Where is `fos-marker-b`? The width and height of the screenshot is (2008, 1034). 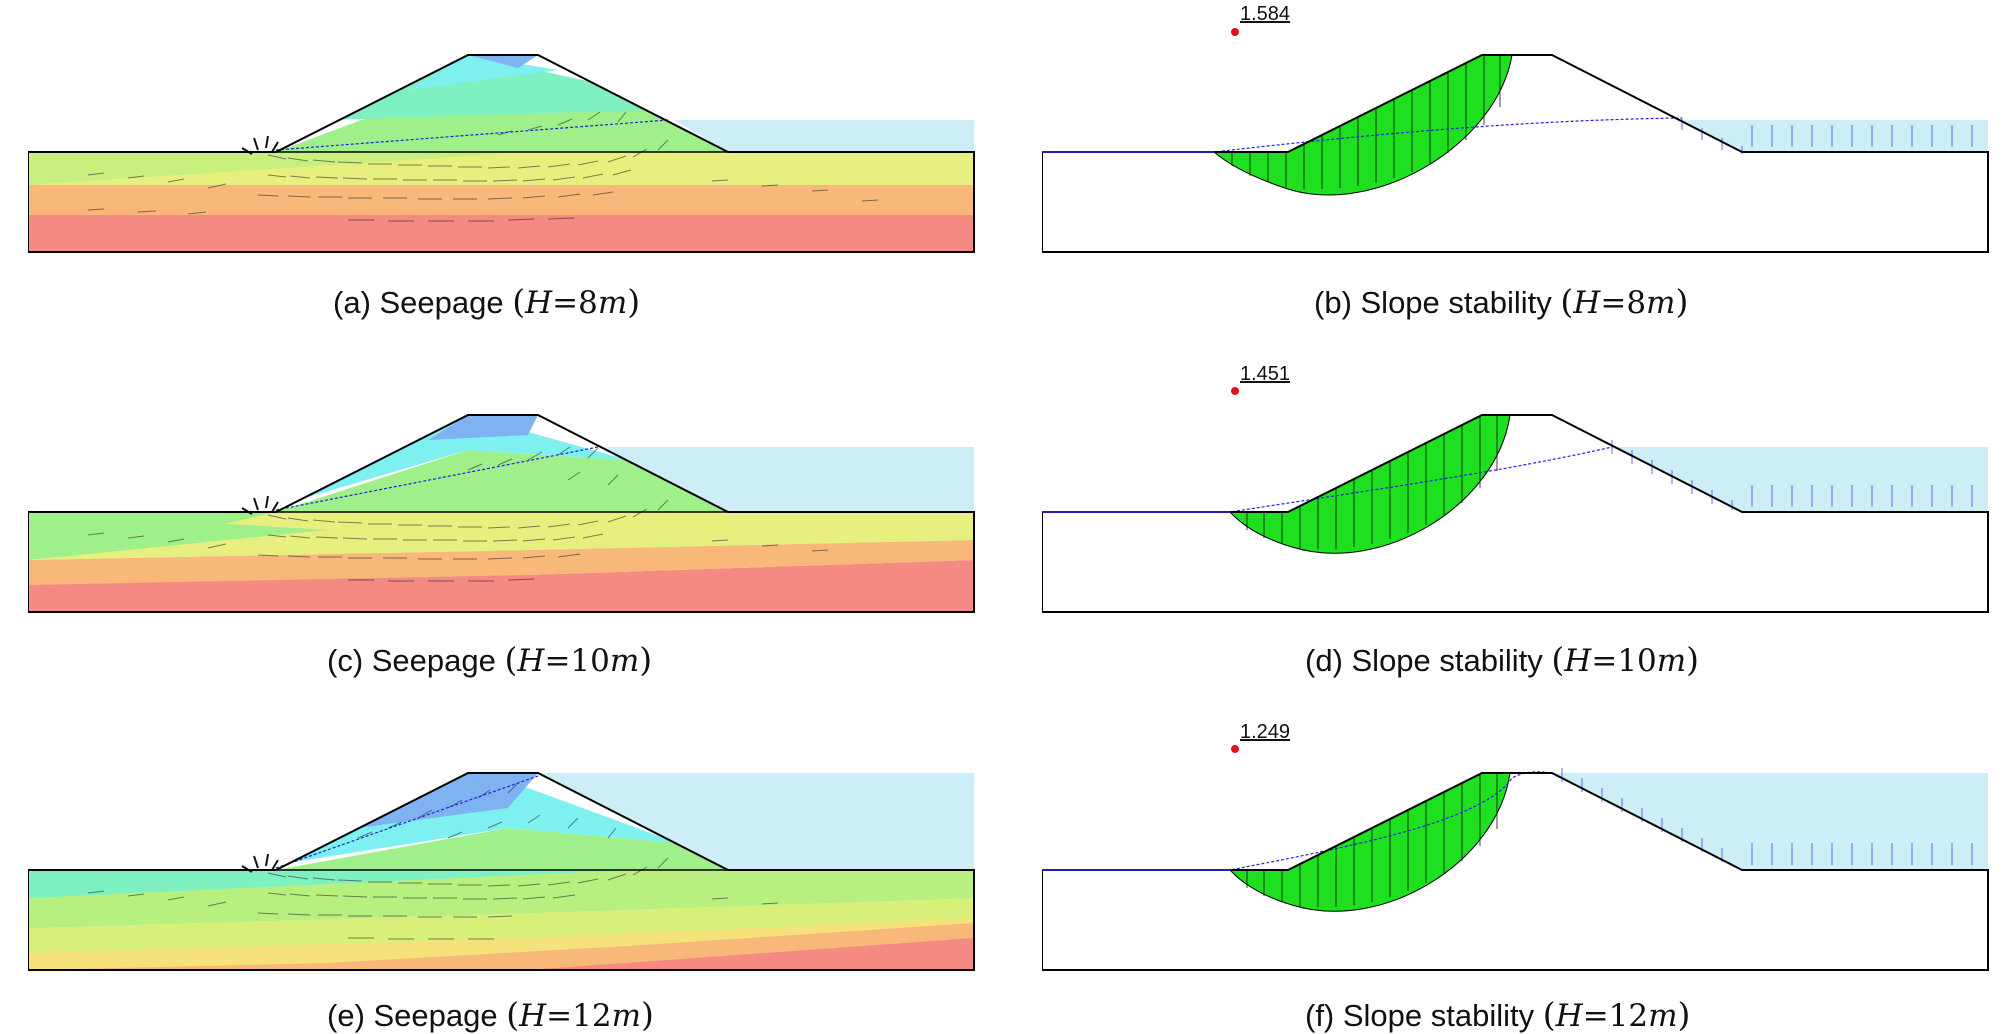 fos-marker-b is located at coordinates (1235, 32).